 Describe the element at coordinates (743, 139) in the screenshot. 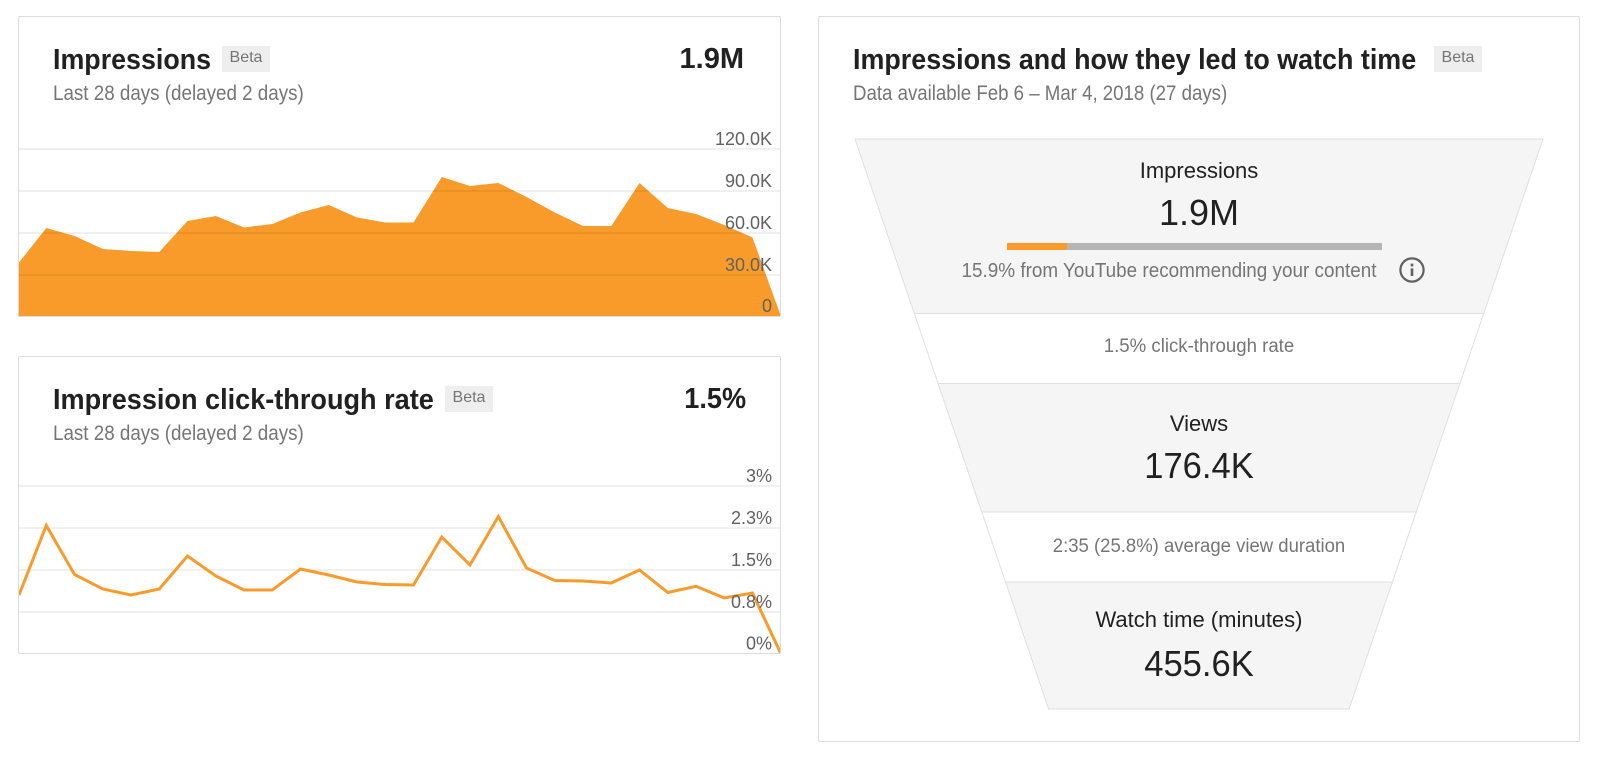

I see `svg-text: 120.0K` at that location.